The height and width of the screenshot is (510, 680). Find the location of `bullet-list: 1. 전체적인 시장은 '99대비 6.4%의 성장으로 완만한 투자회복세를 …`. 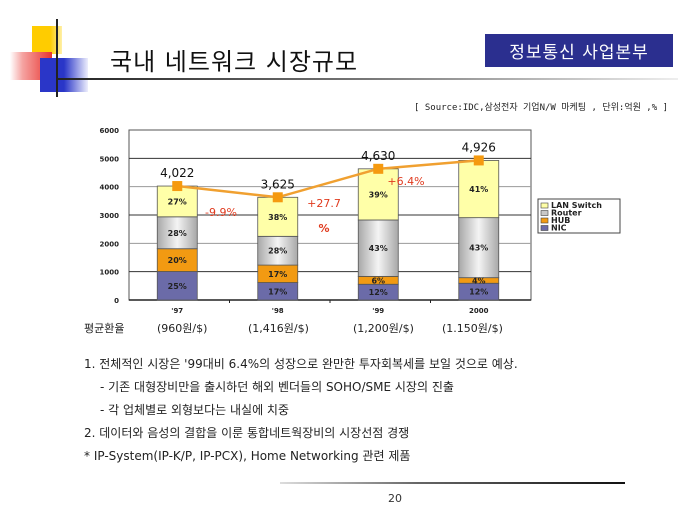

bullet-list: 1. 전체적인 시장은 '99대비 6.4%의 성장으로 완만한 투자회복세를 … is located at coordinates (301, 410).